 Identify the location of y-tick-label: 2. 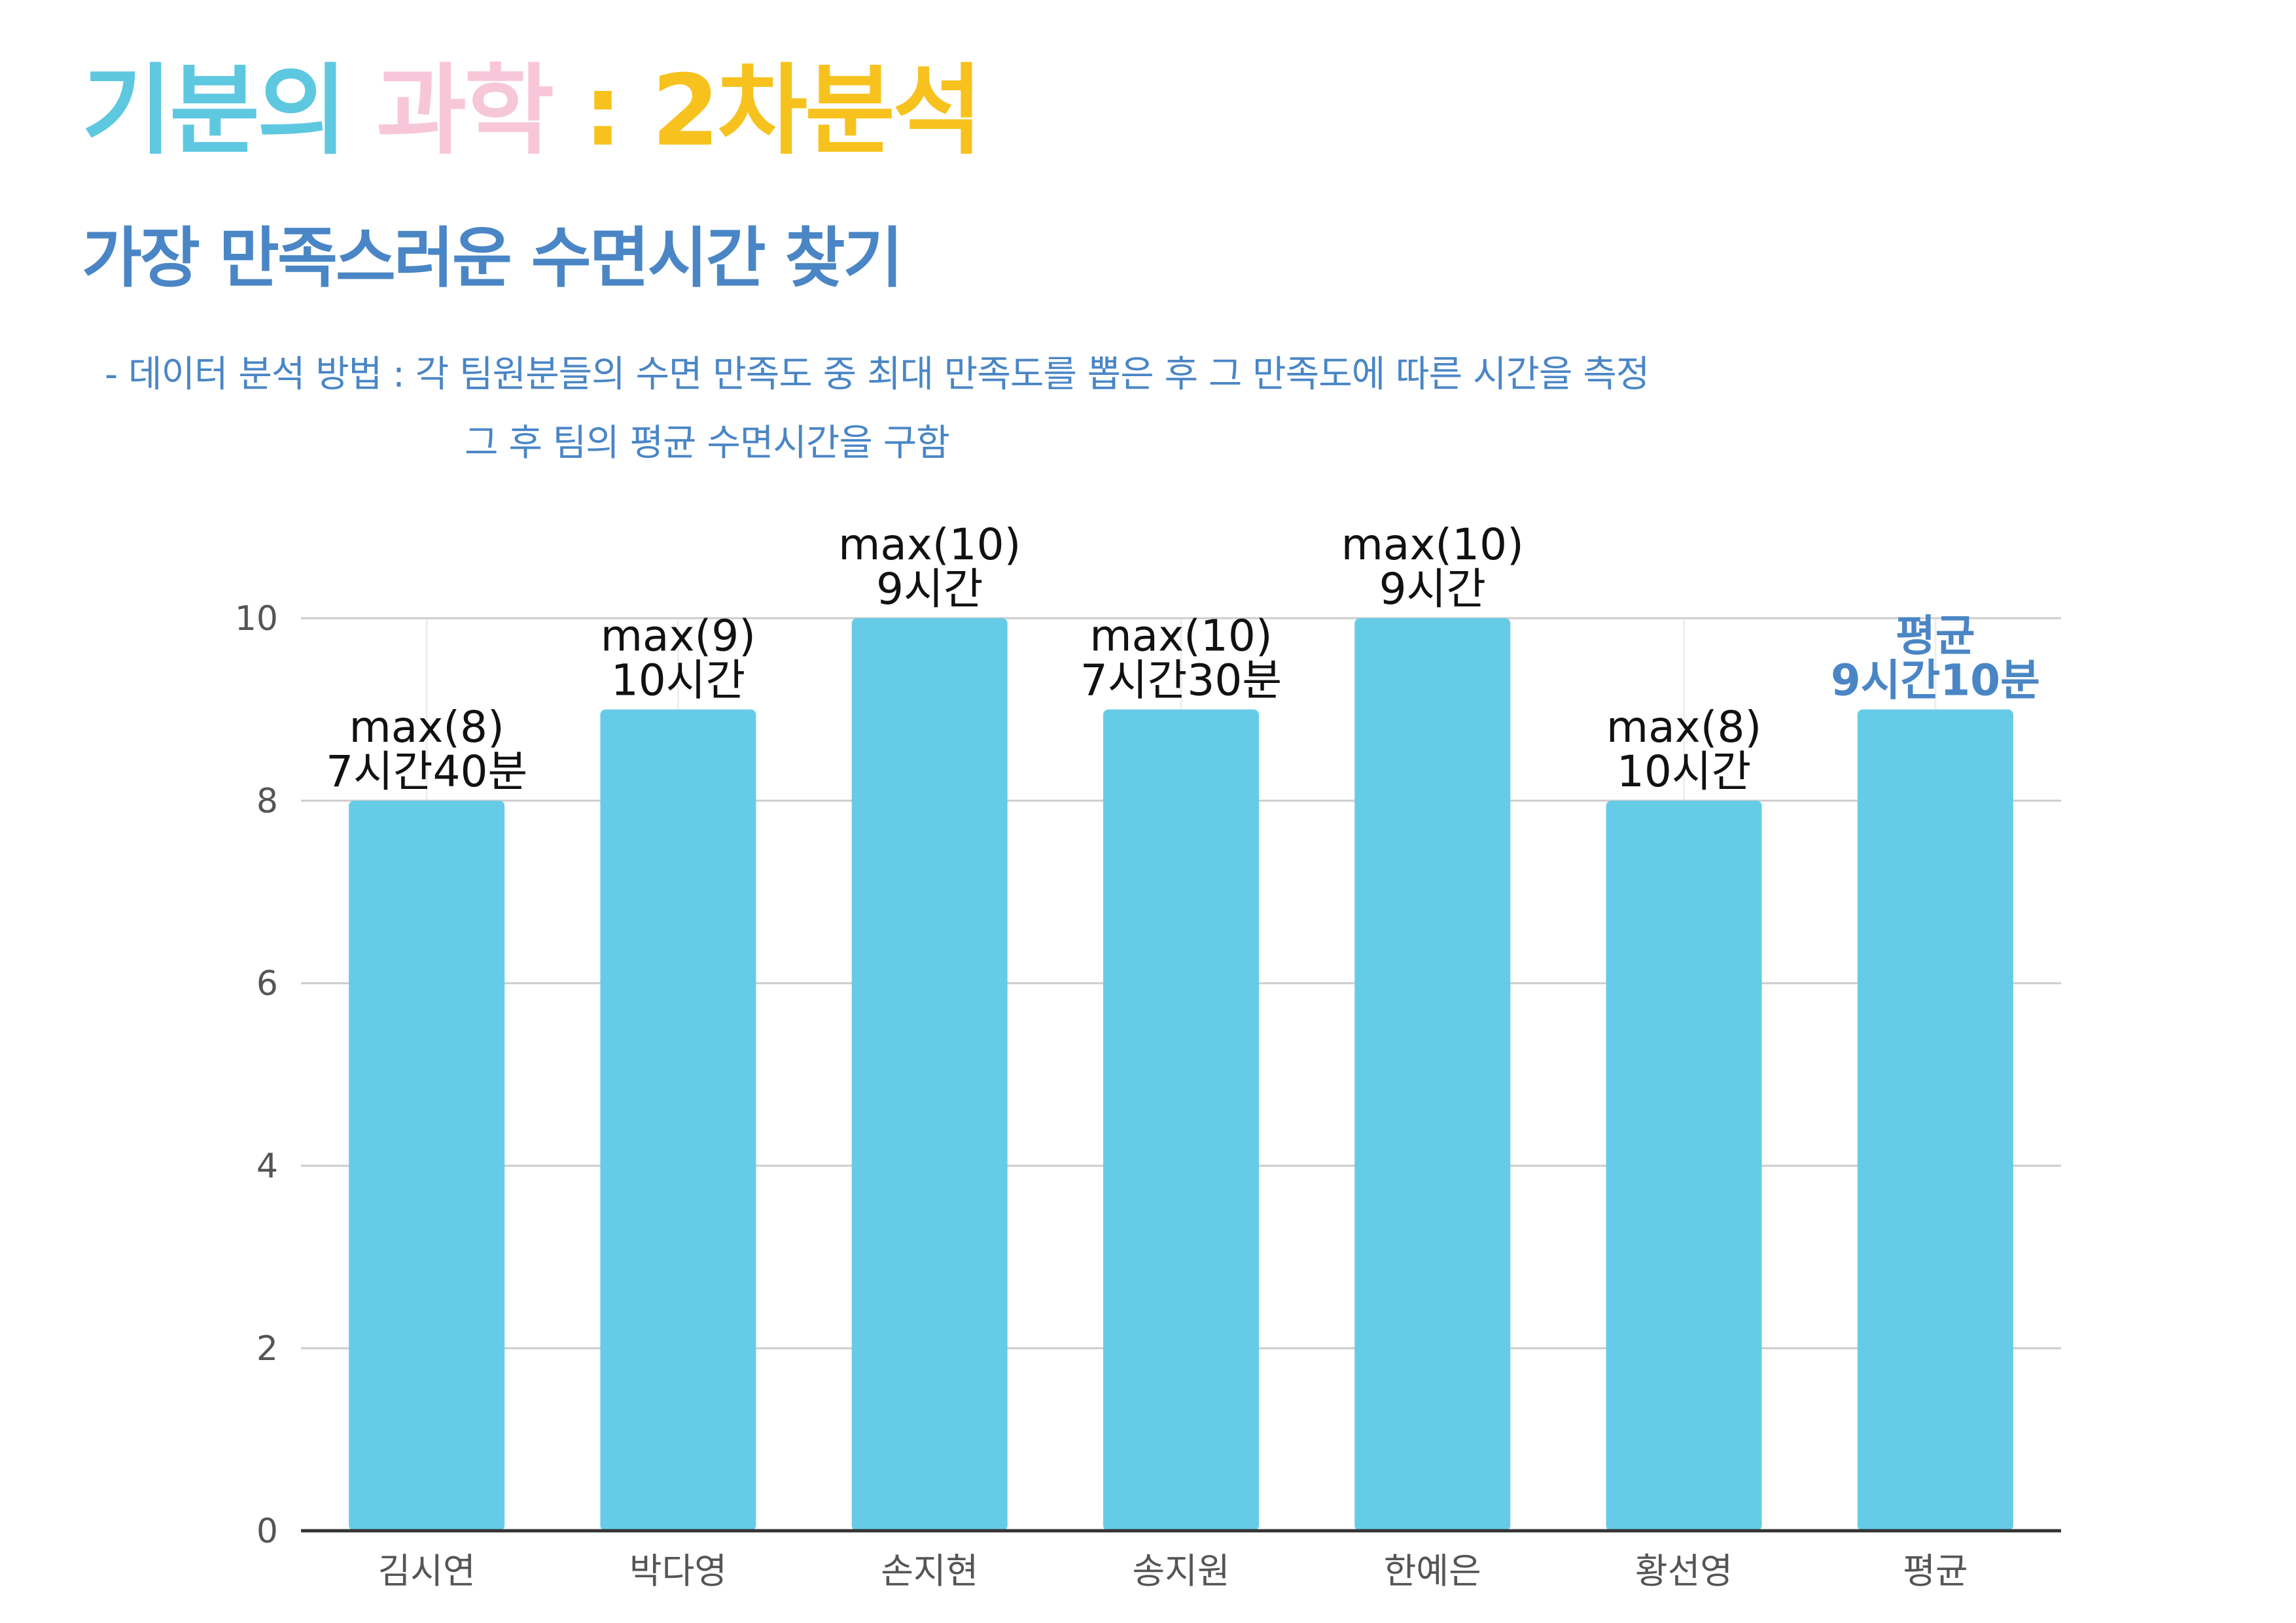
(267, 1349).